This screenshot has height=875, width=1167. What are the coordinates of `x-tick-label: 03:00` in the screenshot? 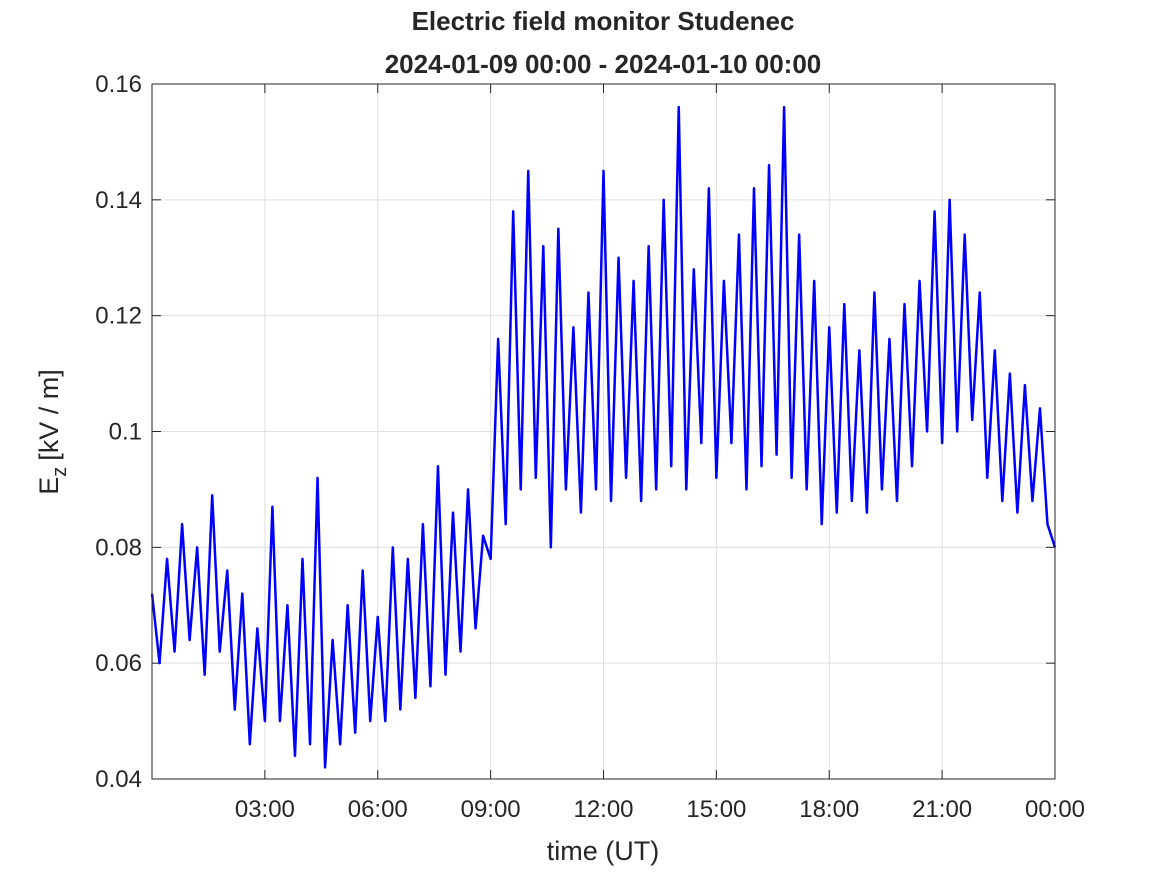 It's located at (265, 809).